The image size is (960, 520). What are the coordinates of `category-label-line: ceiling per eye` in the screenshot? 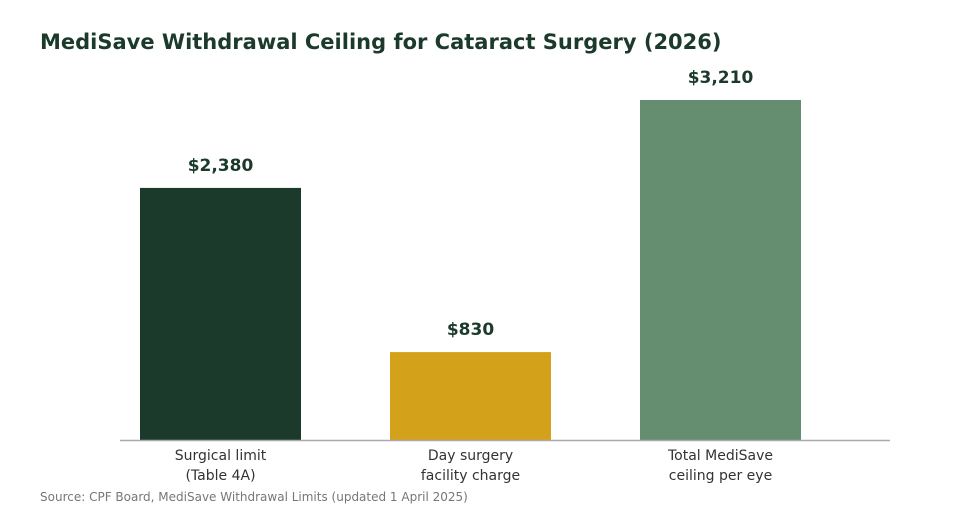 It's located at (720, 476).